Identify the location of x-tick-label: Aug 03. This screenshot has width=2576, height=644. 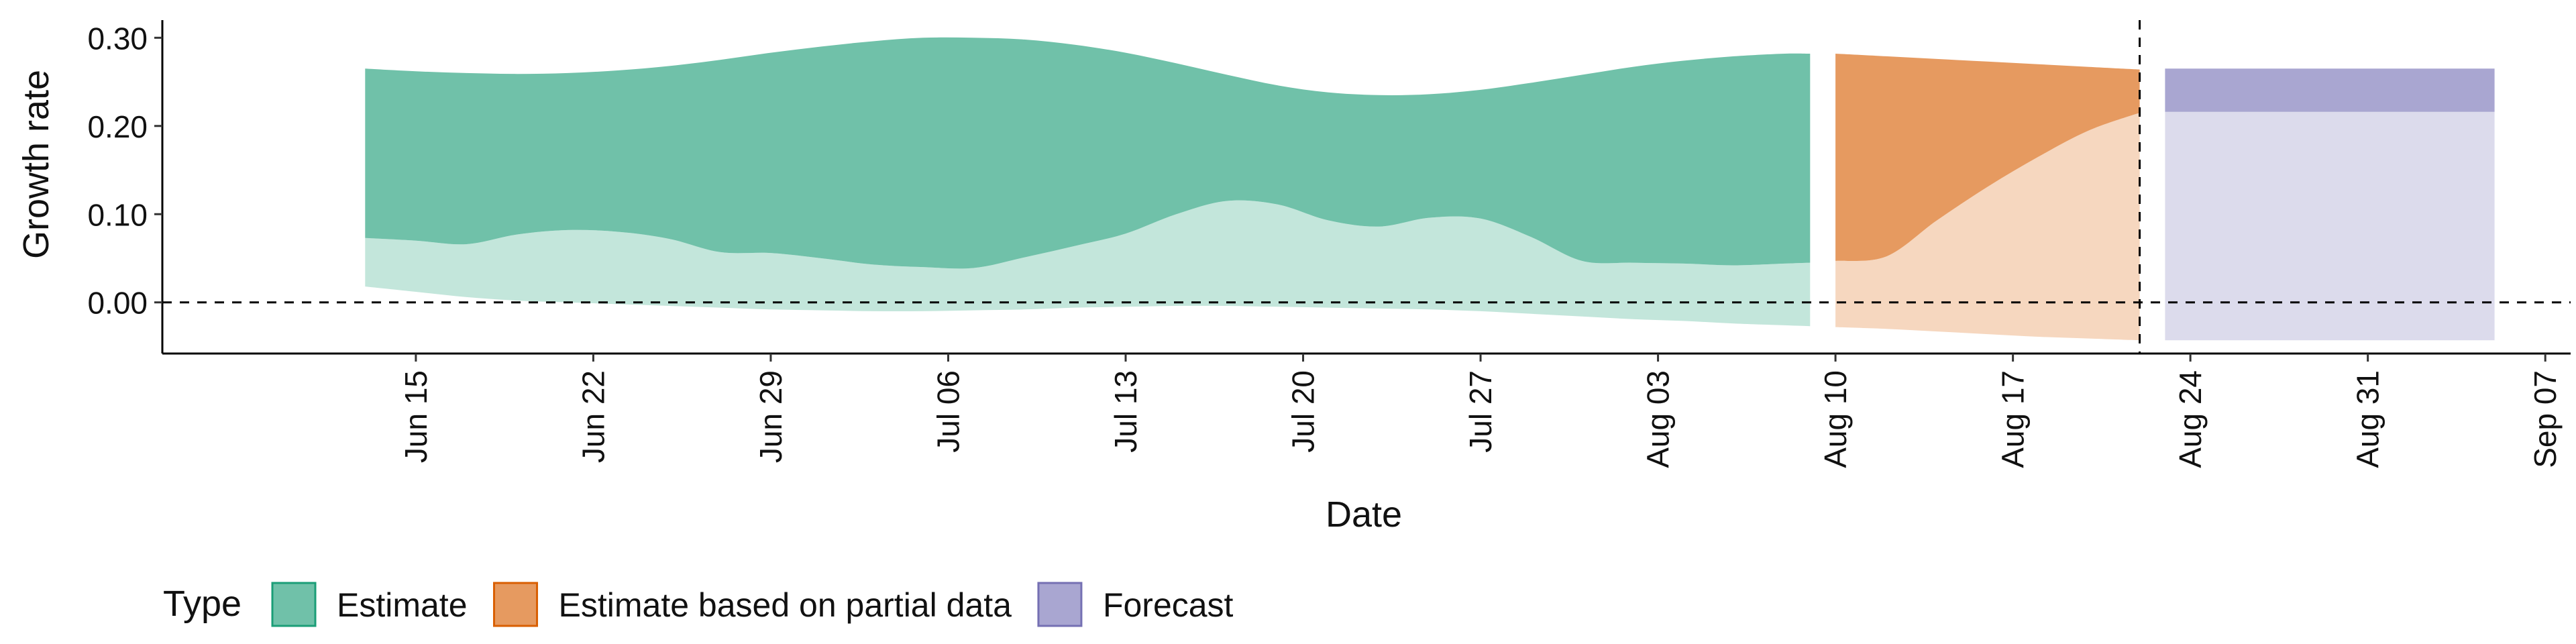
(1658, 419).